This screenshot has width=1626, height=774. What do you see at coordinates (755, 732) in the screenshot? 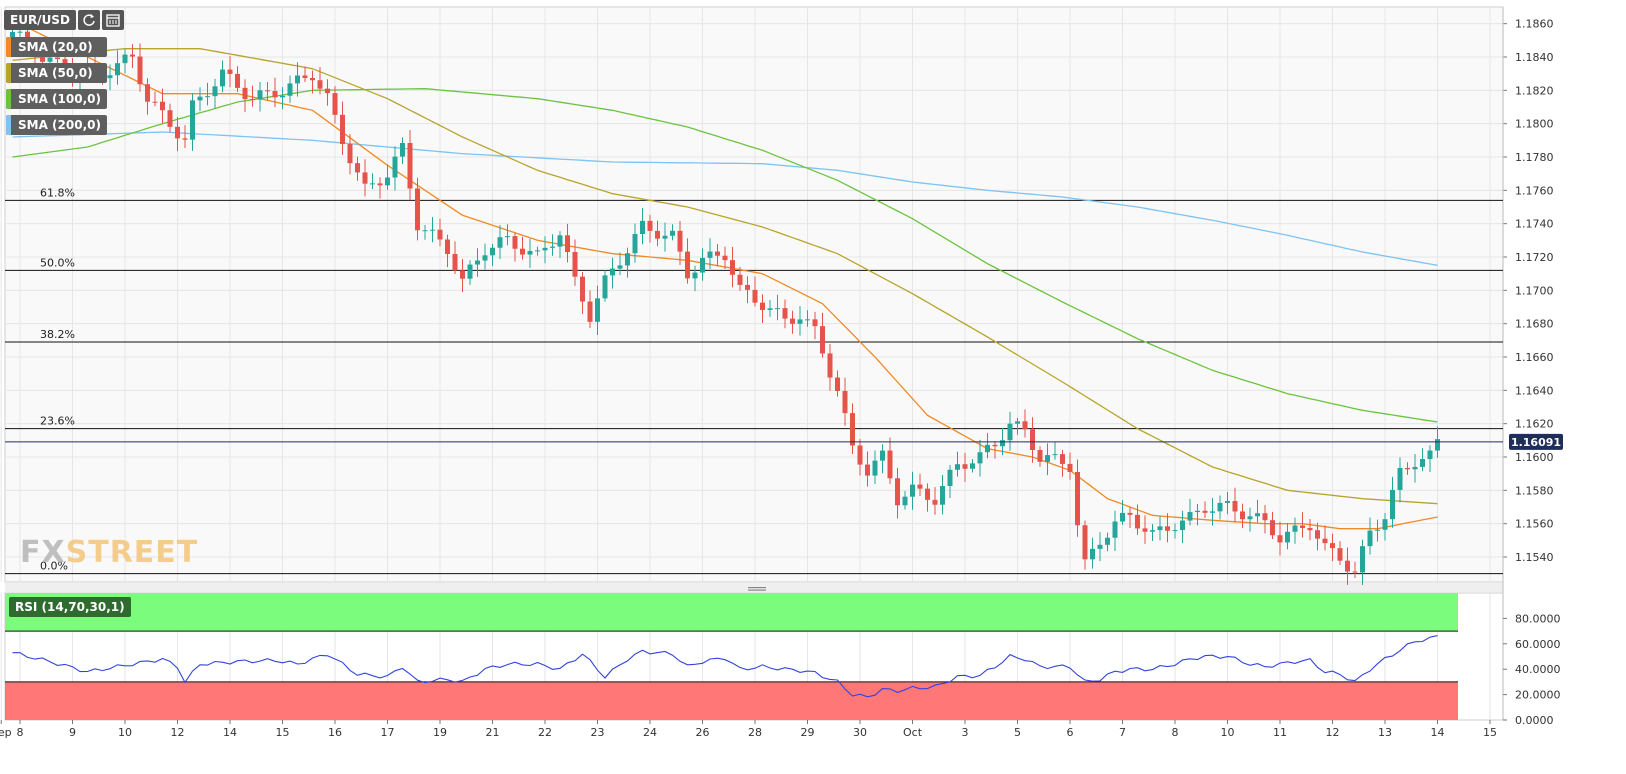
I see `time-tick-label: 28` at bounding box center [755, 732].